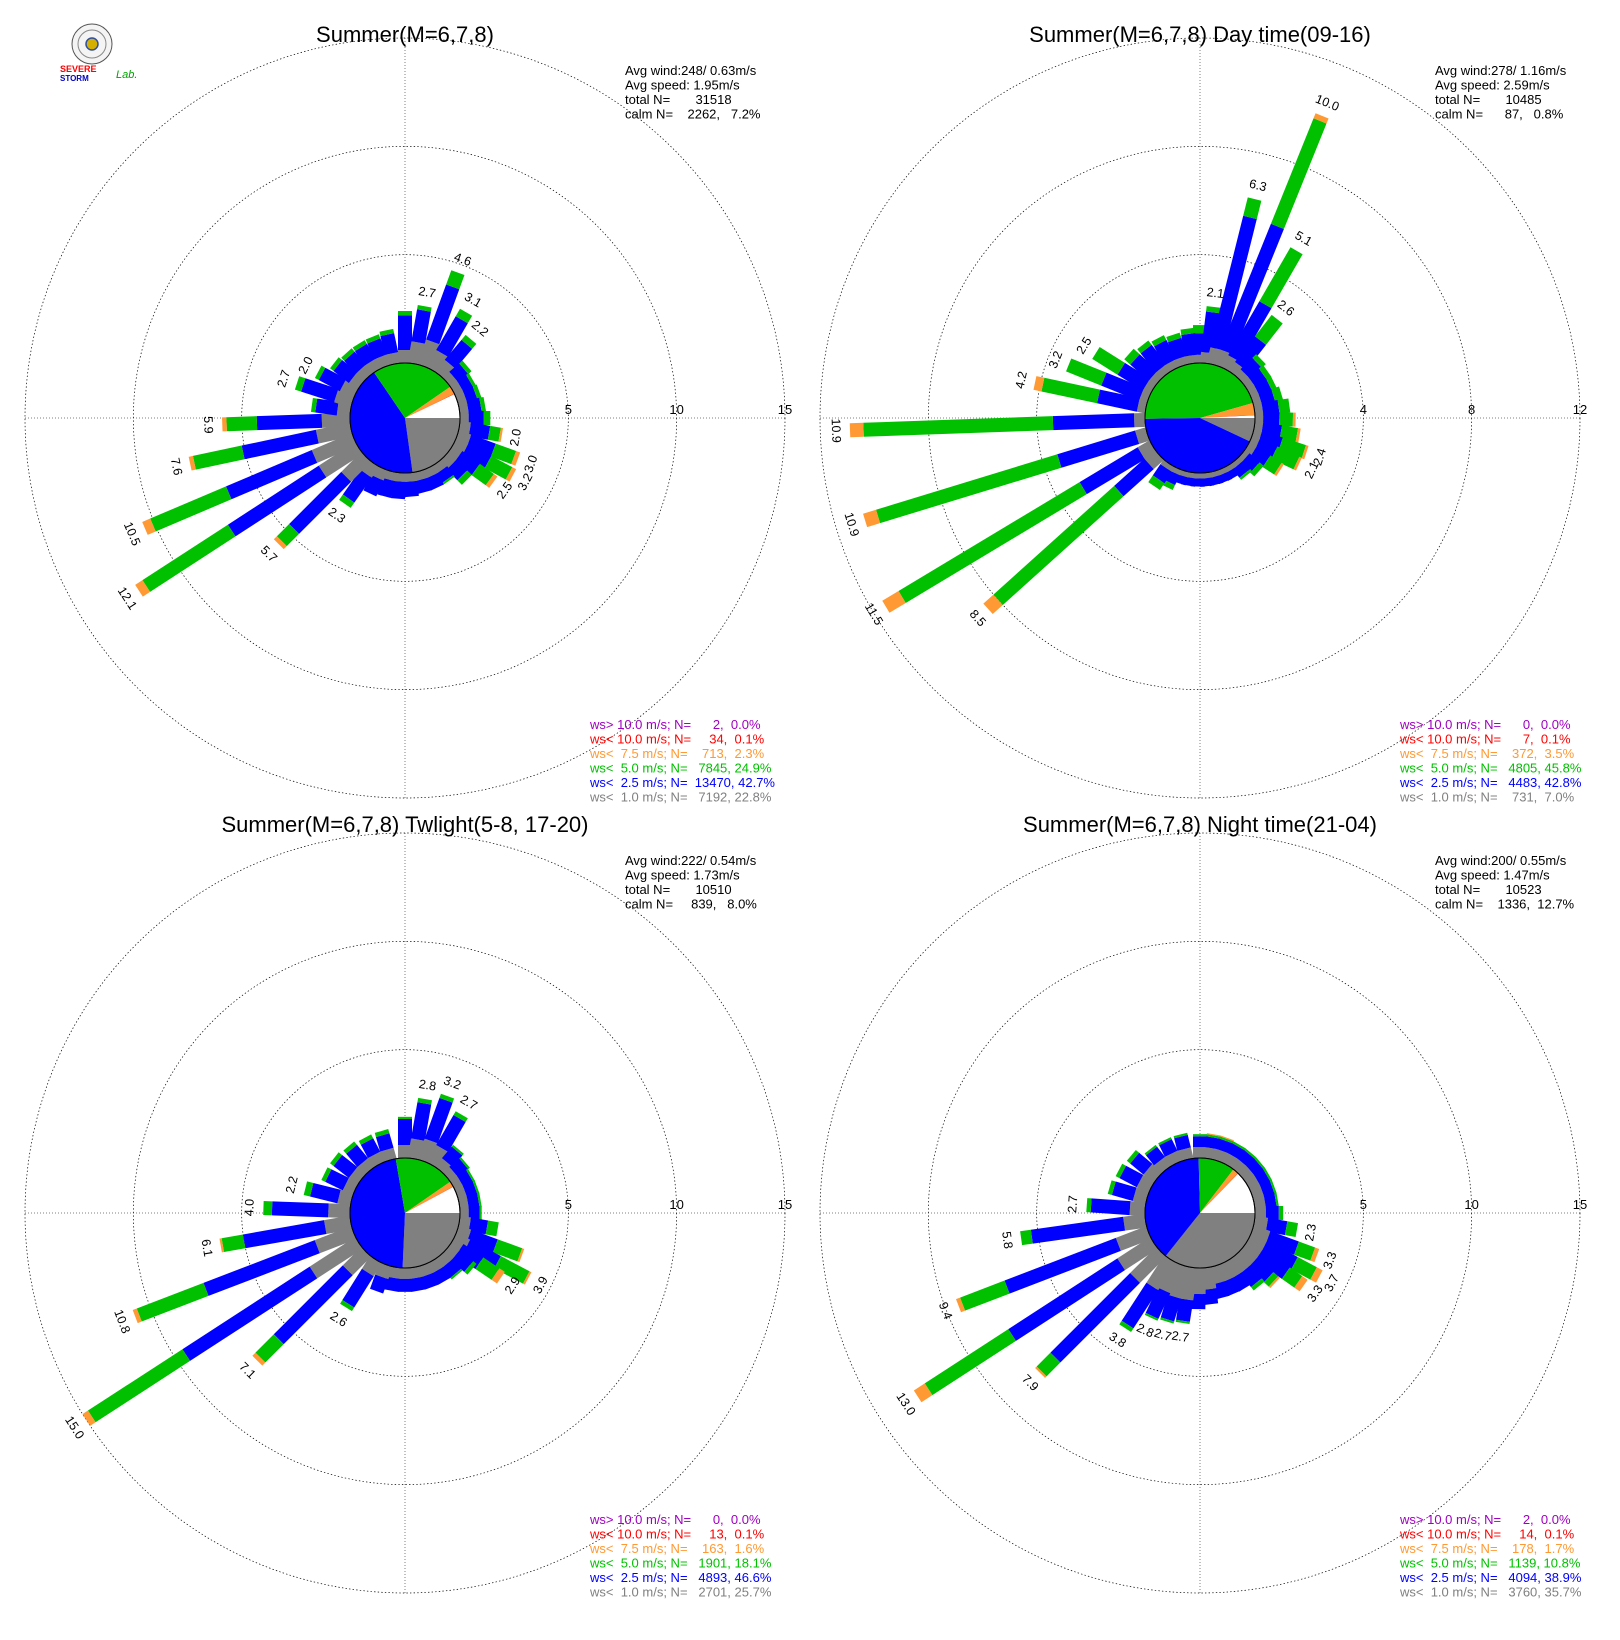  What do you see at coordinates (292, 1185) in the screenshot?
I see `bar-value-label: 2.2` at bounding box center [292, 1185].